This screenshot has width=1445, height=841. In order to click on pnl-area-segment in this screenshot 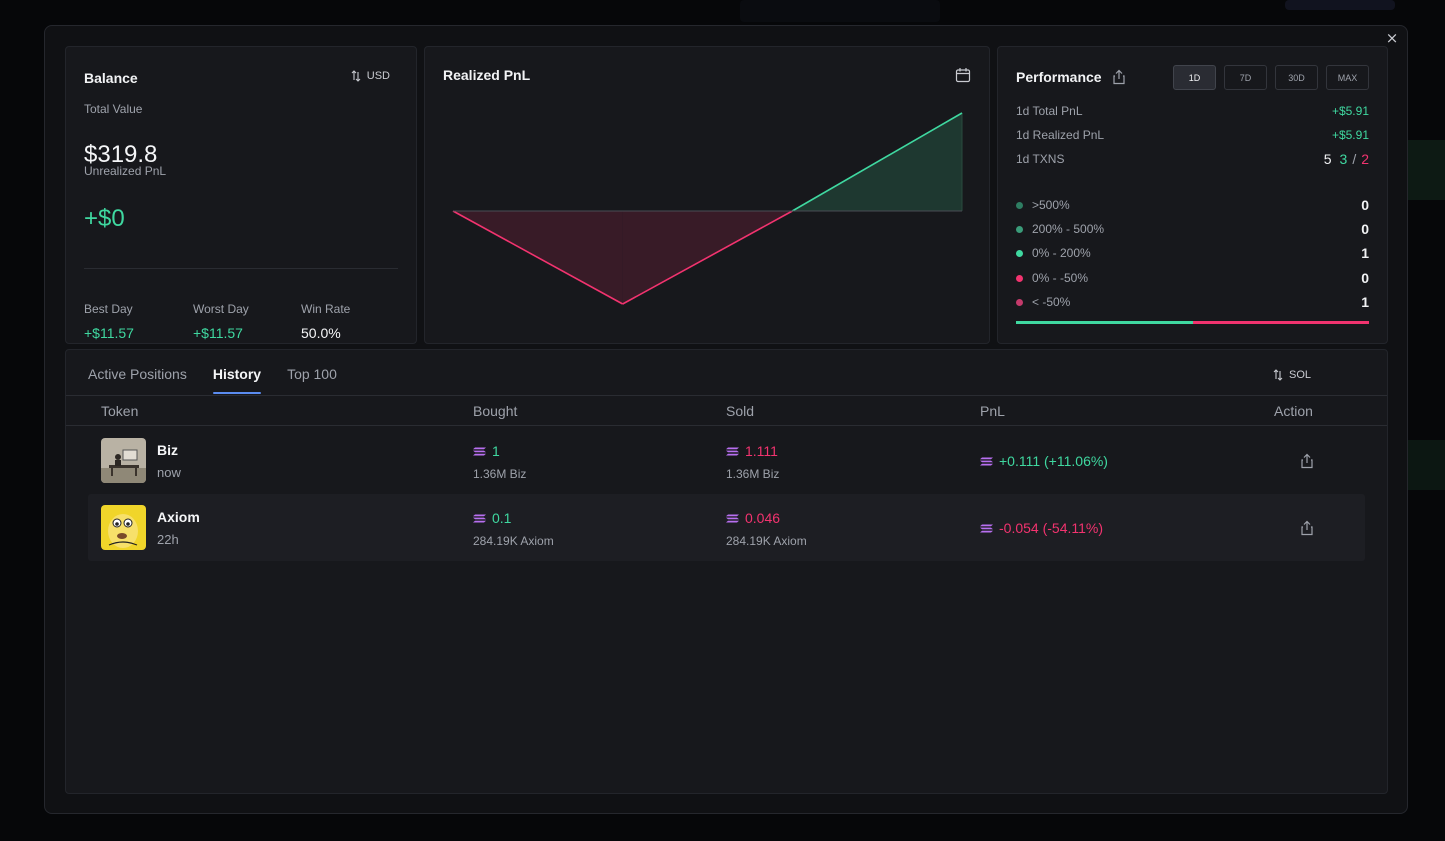, I will do `click(707, 257)`.